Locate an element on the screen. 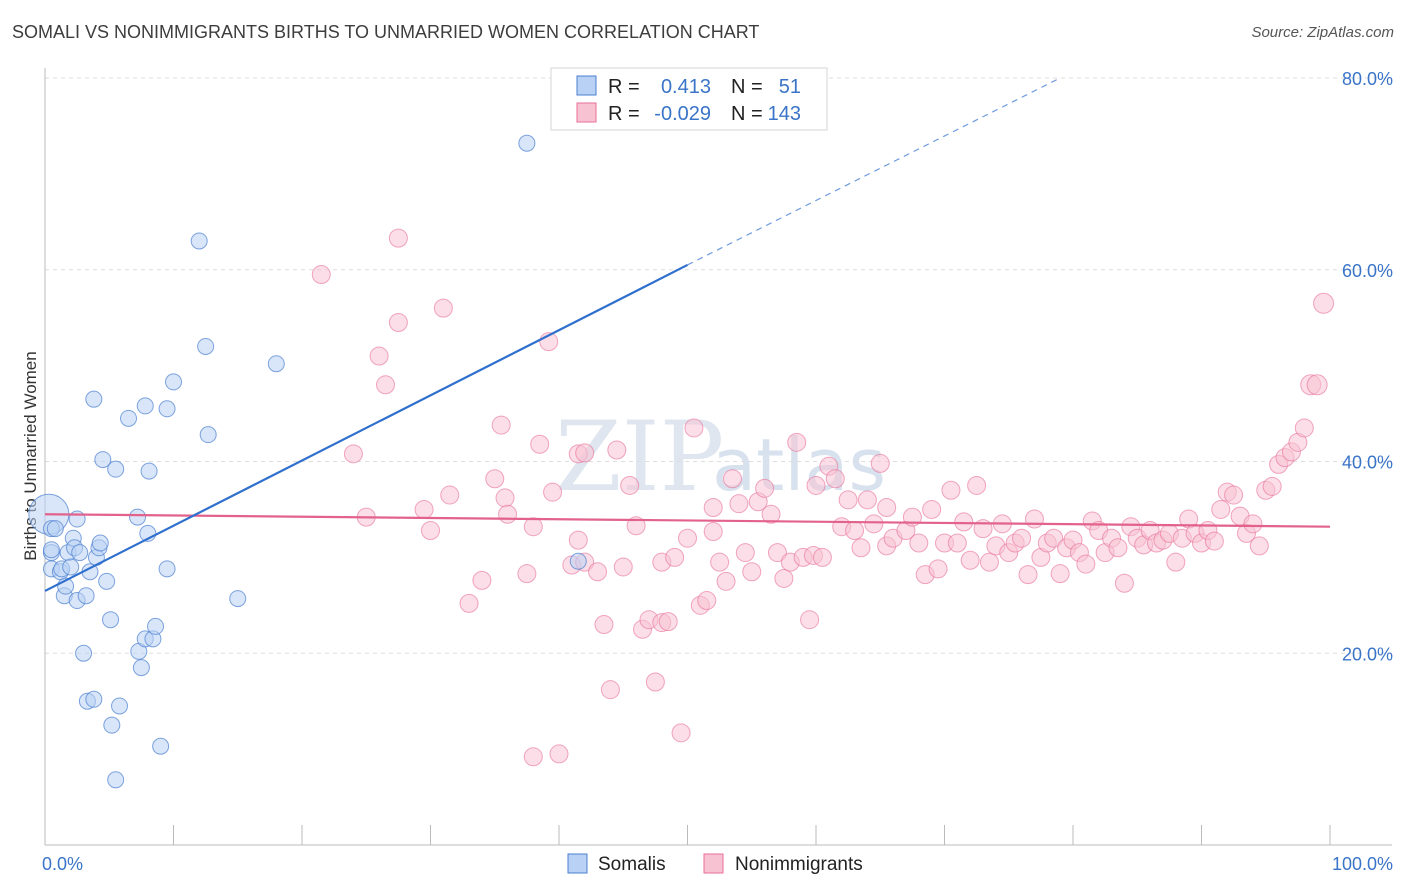 Image resolution: width=1406 pixels, height=892 pixels. legend-n-label-1: N = is located at coordinates (747, 87).